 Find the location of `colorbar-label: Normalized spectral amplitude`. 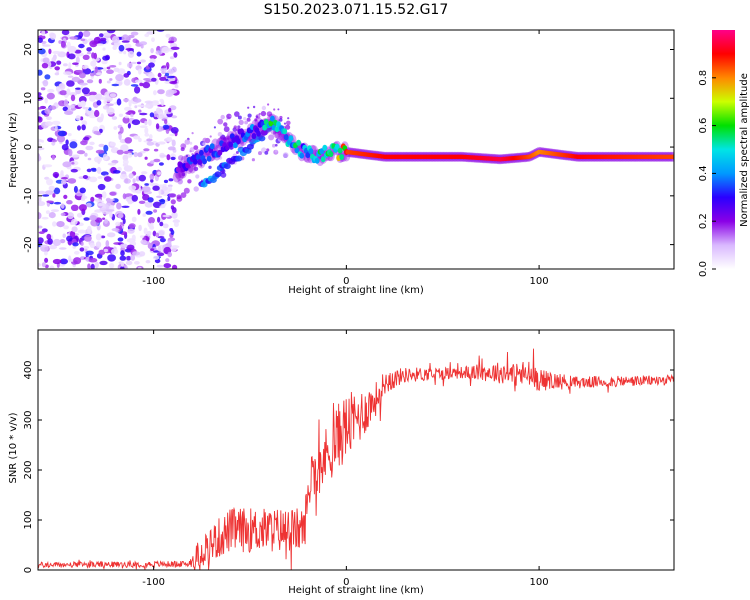

colorbar-label: Normalized spectral amplitude is located at coordinates (744, 150).